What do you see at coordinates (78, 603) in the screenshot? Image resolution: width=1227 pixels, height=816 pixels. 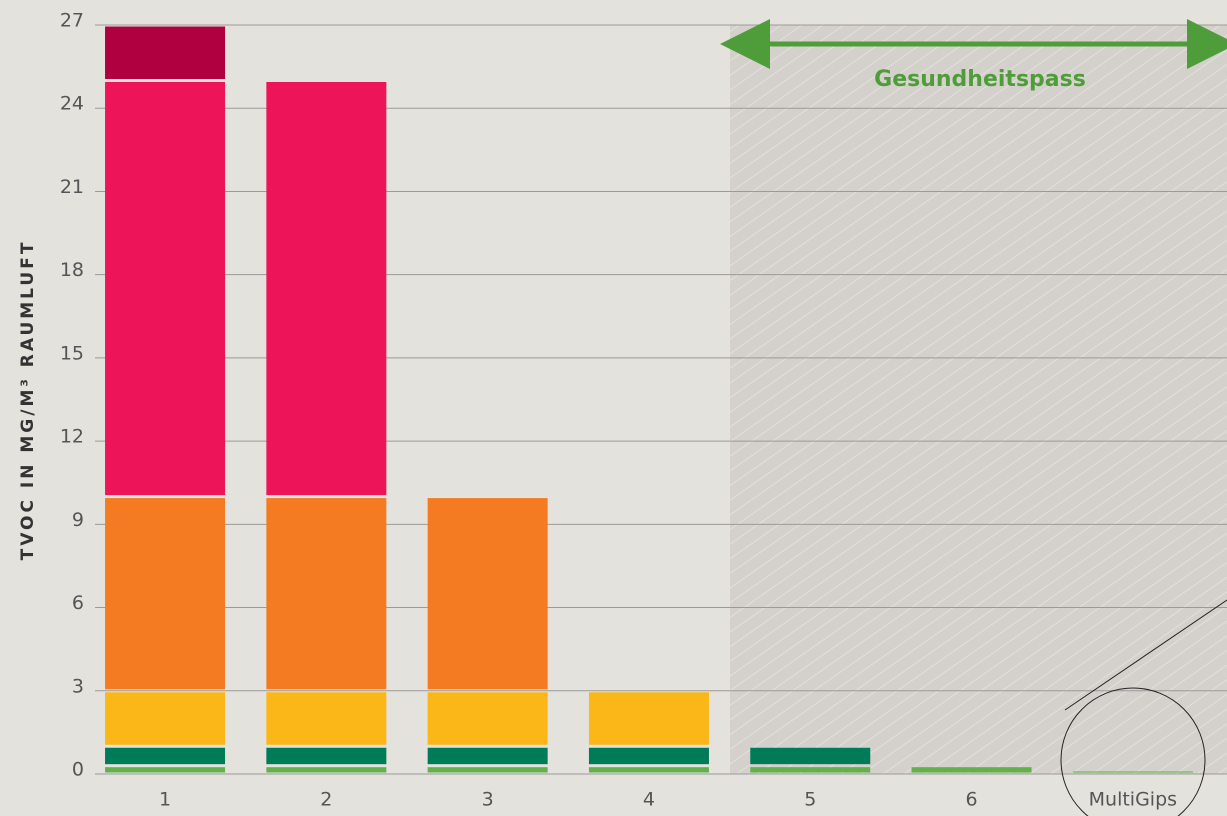 I see `y-tick-label: 6` at bounding box center [78, 603].